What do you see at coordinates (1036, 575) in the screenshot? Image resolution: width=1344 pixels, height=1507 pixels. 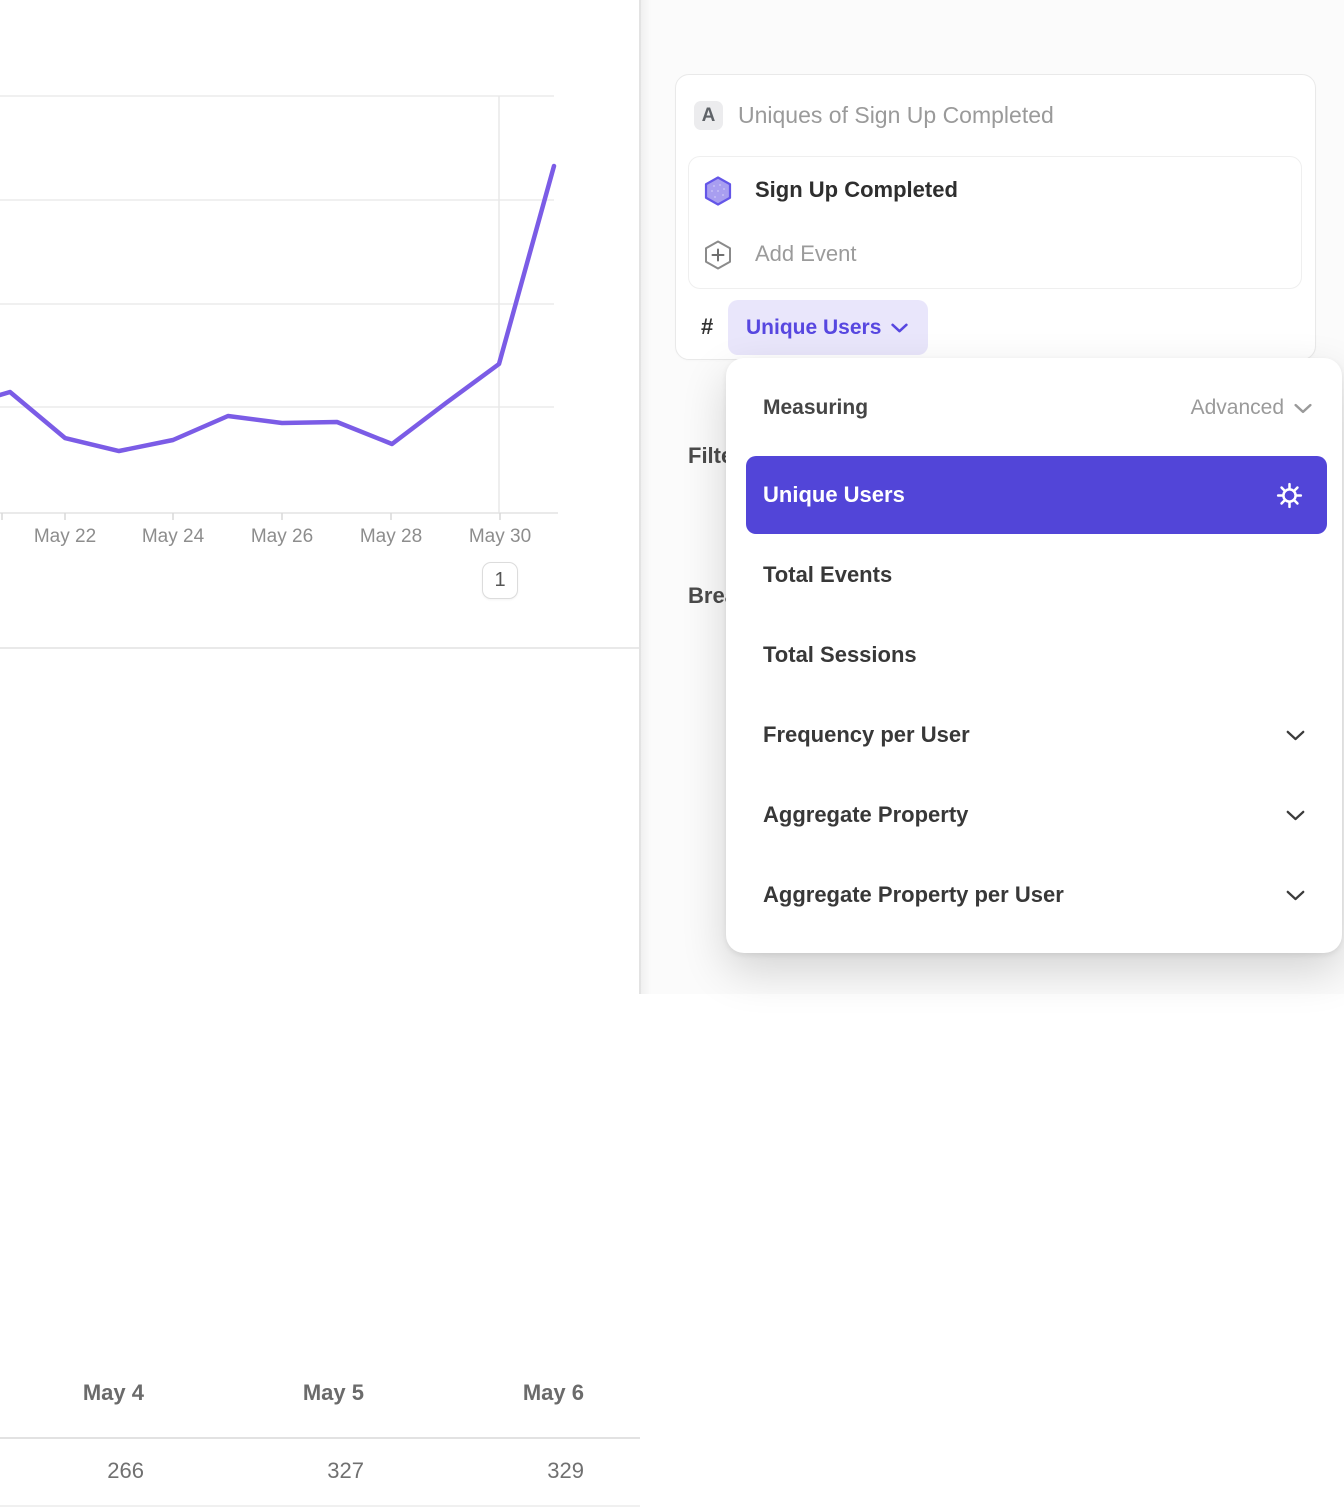 I see `menu-item-total-events: Total Events` at bounding box center [1036, 575].